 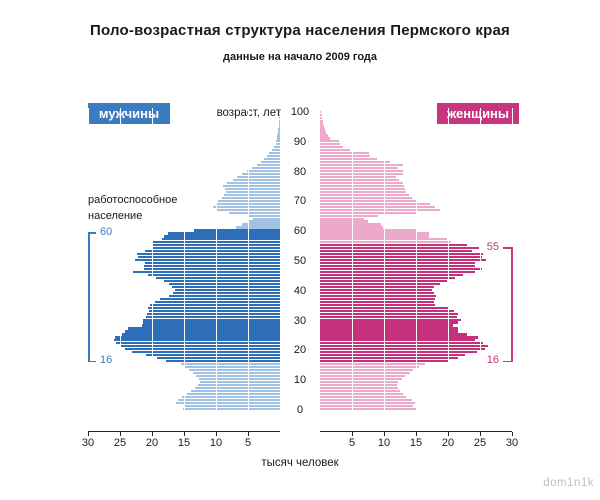 What do you see at coordinates (300, 141) in the screenshot?
I see `age-tick-label-90: 90` at bounding box center [300, 141].